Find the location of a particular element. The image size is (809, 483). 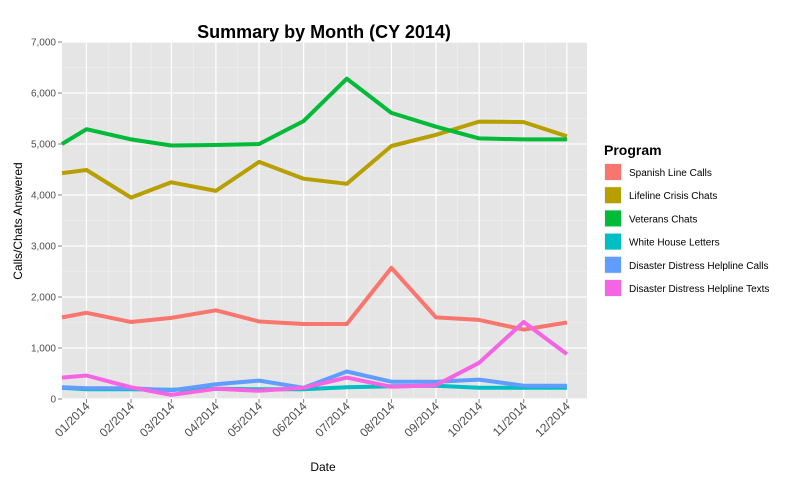

legend-label-3: White House Letters is located at coordinates (674, 243).